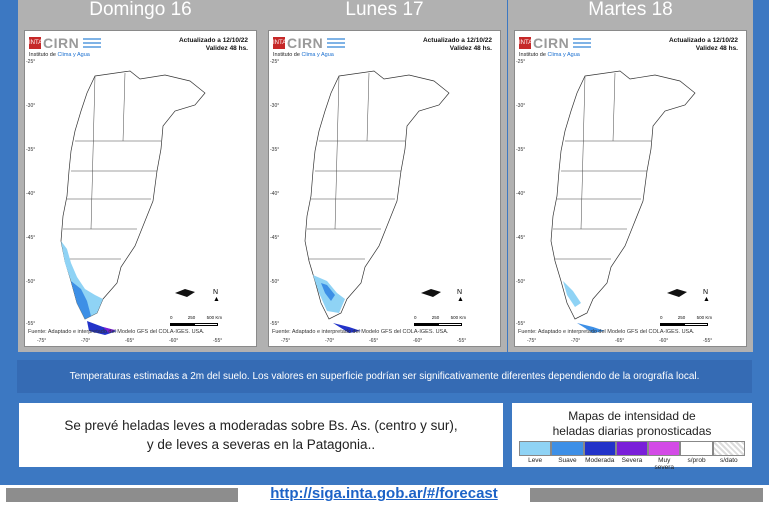 The height and width of the screenshot is (507, 769). I want to click on legend-title-line: Mapas de intensidad de, so click(632, 416).